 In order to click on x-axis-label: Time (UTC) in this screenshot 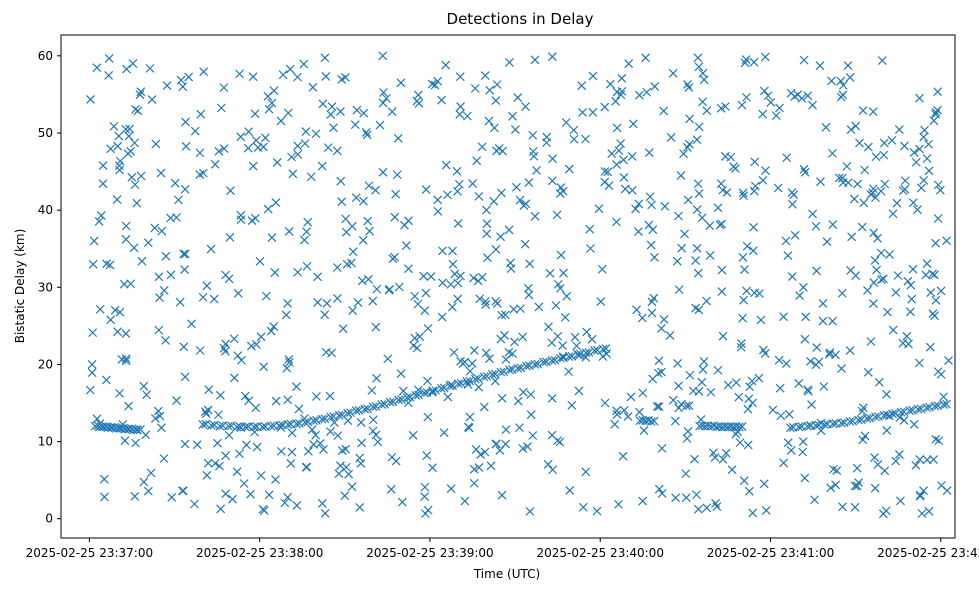, I will do `click(506, 574)`.